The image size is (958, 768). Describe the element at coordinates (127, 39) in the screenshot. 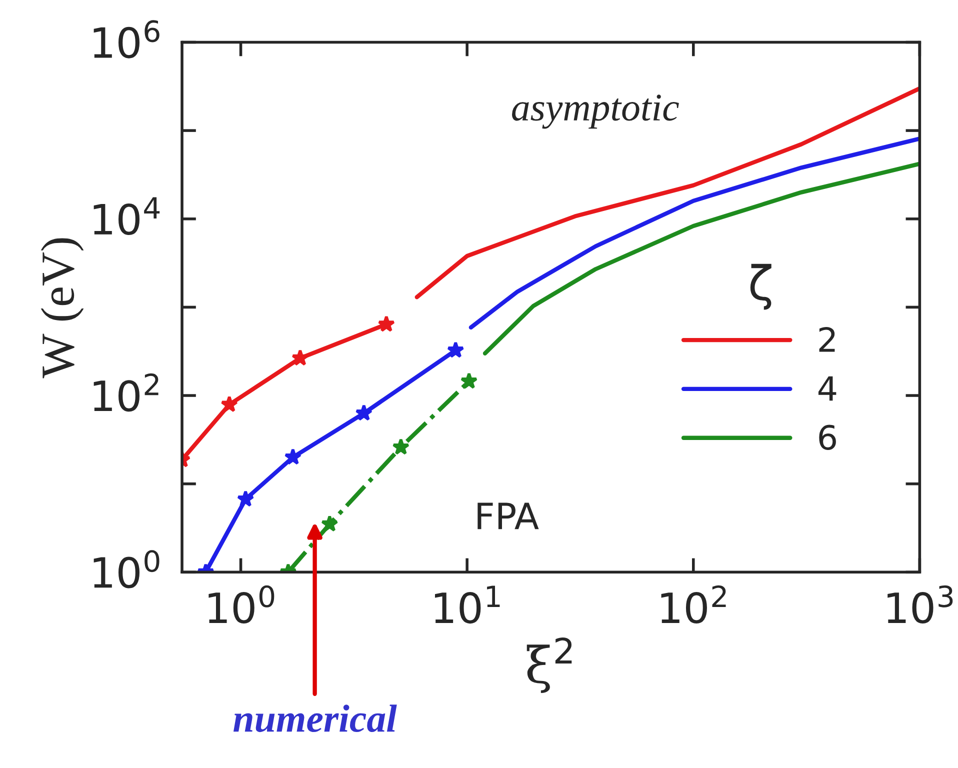

I see `y-tick-label: 10$^{6}$` at that location.